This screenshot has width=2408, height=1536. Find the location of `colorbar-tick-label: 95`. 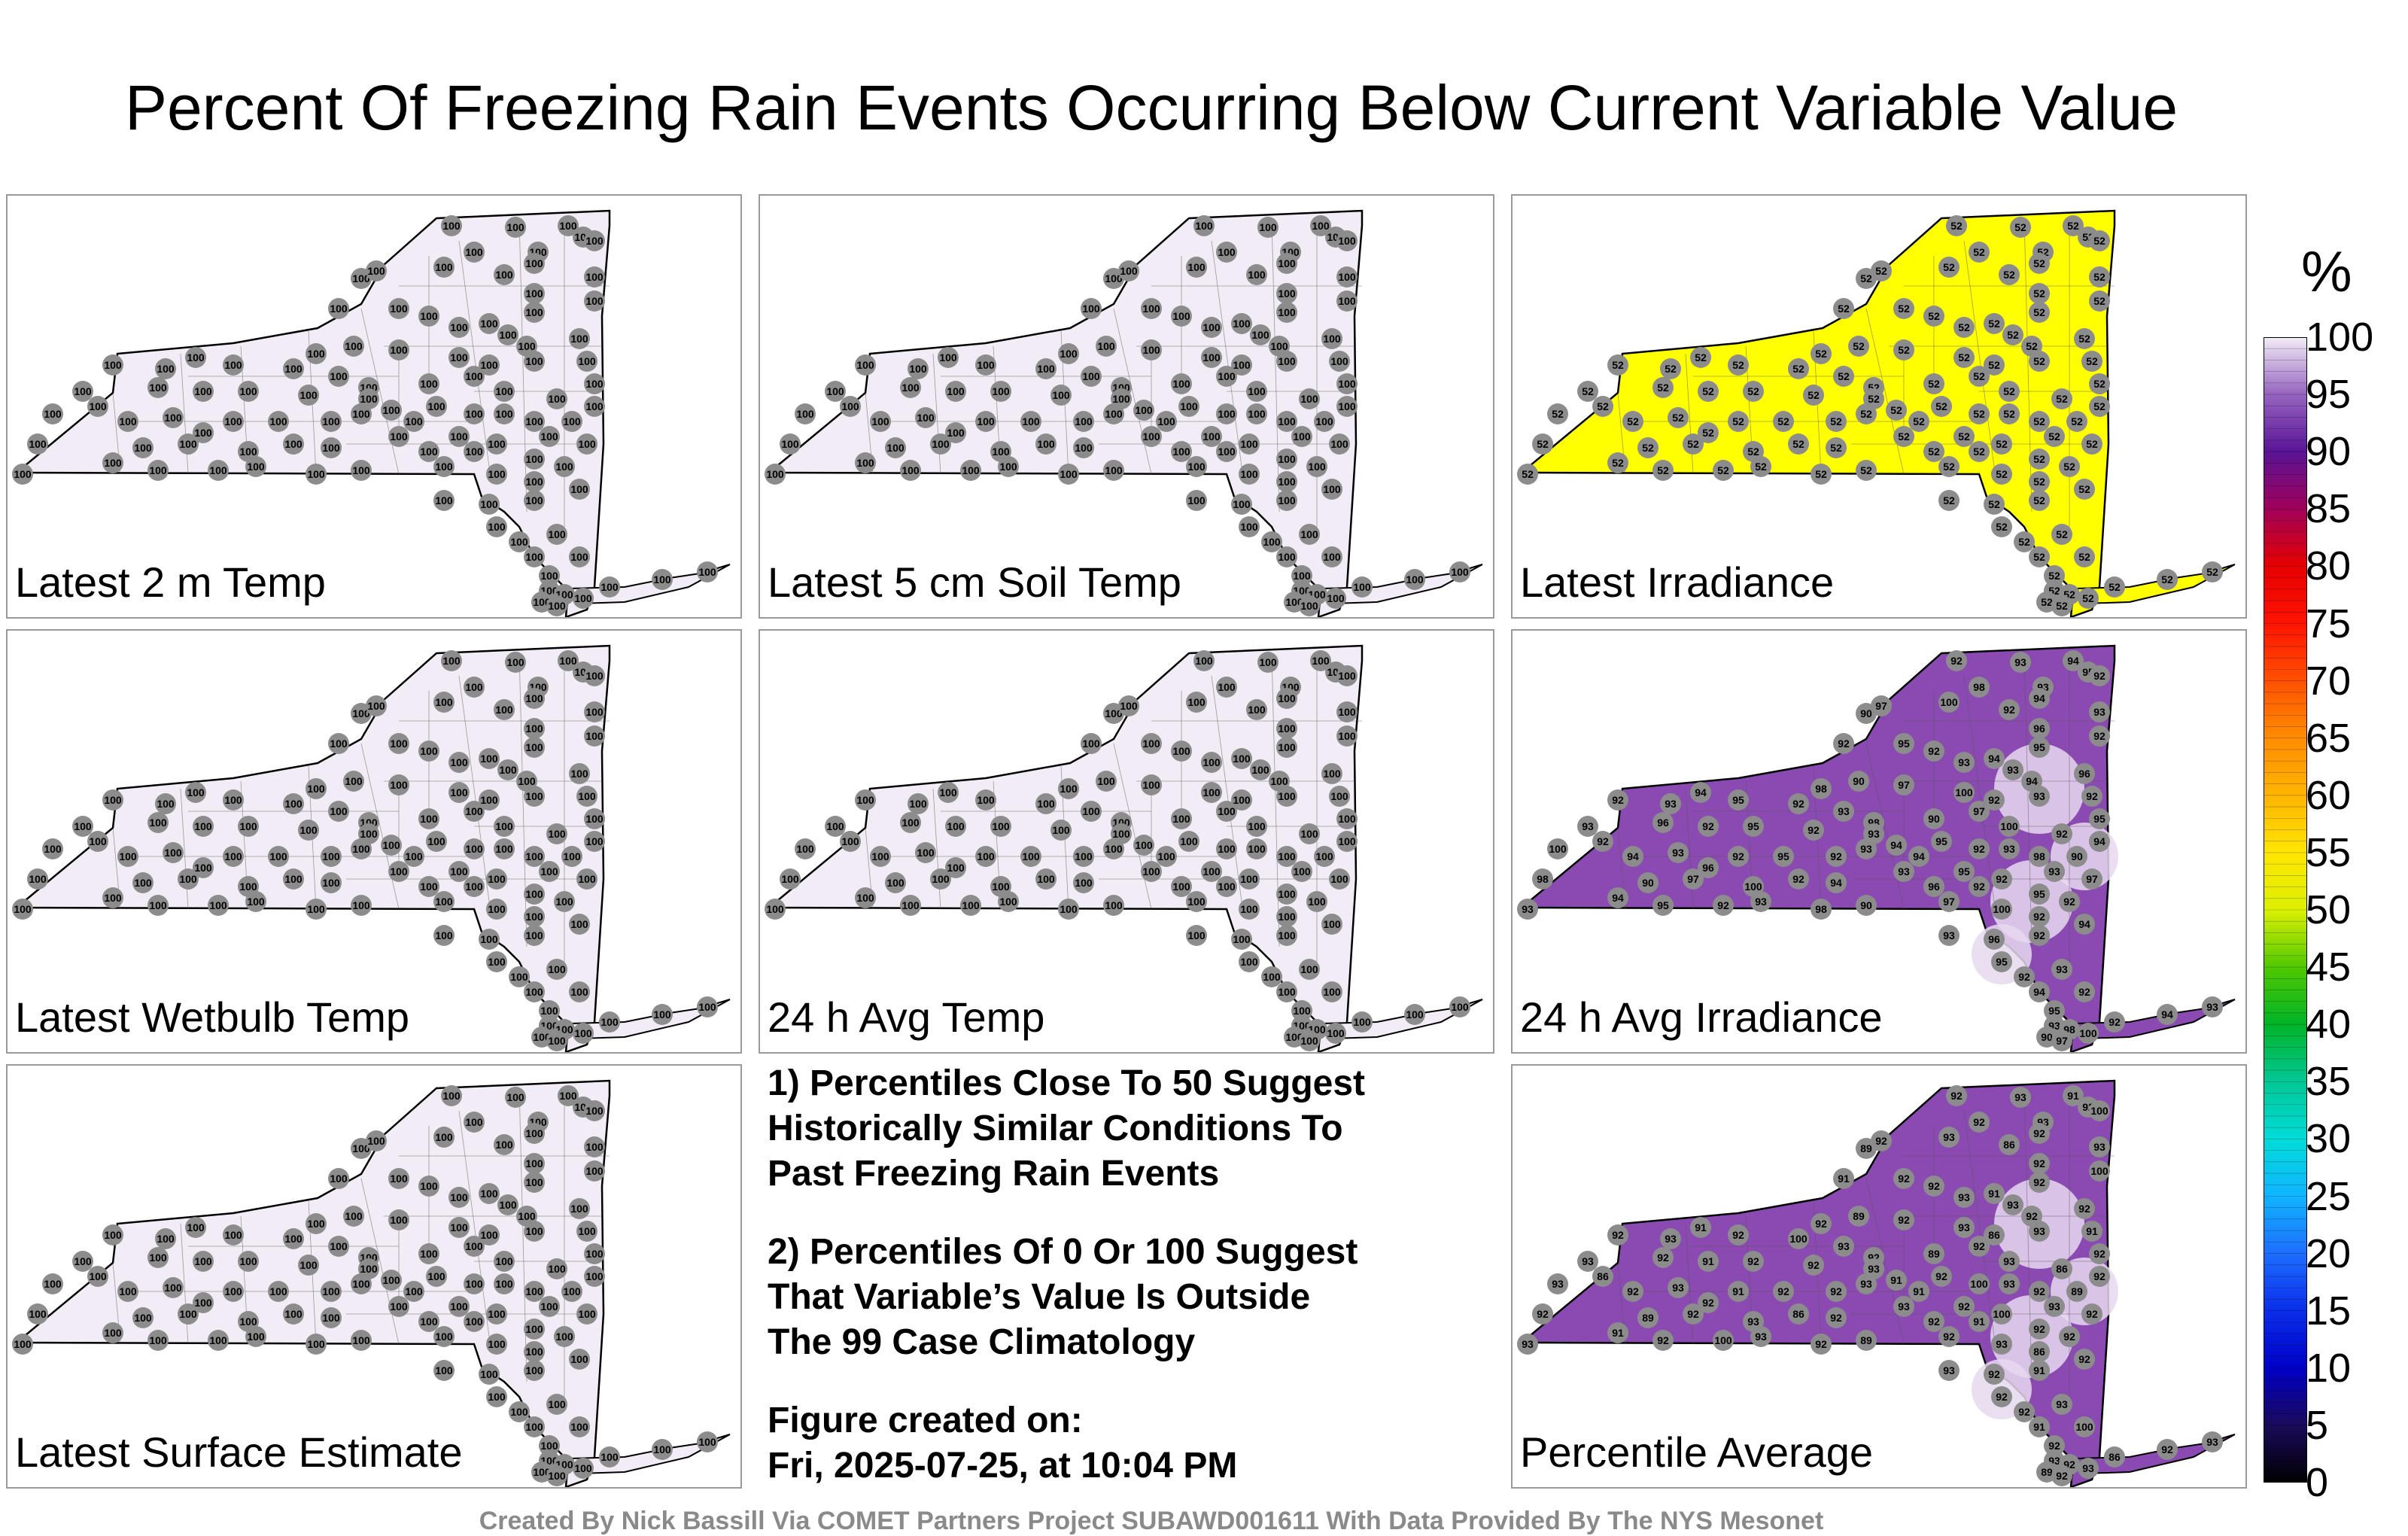

colorbar-tick-label: 95 is located at coordinates (2329, 395).